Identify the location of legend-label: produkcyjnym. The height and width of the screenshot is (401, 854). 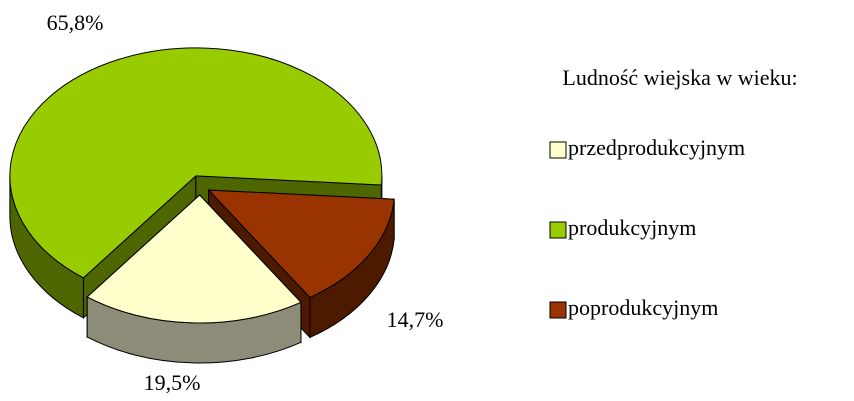
(632, 227).